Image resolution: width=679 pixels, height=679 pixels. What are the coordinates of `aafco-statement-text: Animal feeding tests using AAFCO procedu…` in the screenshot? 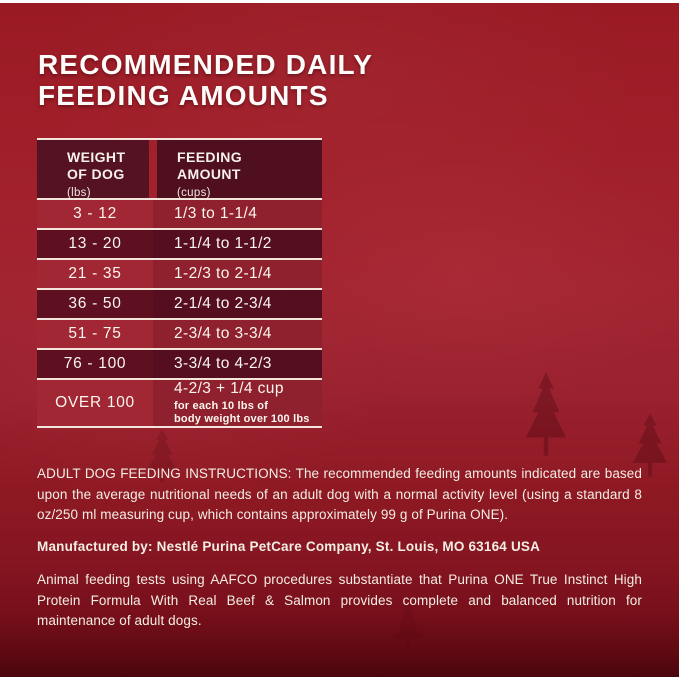 It's located at (339, 600).